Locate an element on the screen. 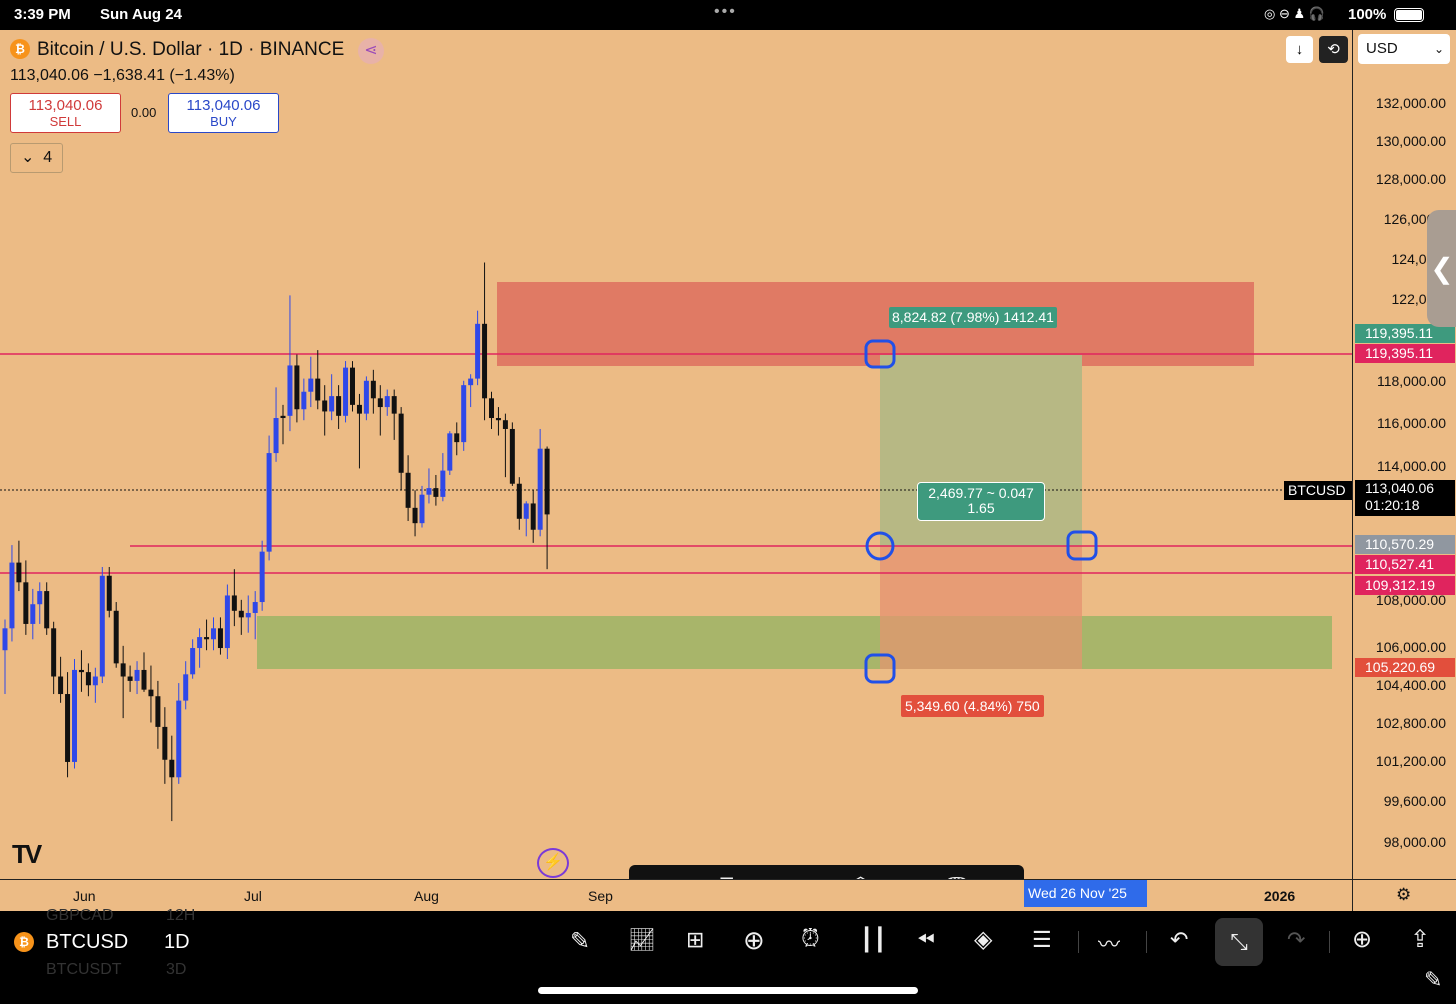 Image resolution: width=1456 pixels, height=1004 pixels. indicators-toggle: ⌄ 4 is located at coordinates (36, 158).